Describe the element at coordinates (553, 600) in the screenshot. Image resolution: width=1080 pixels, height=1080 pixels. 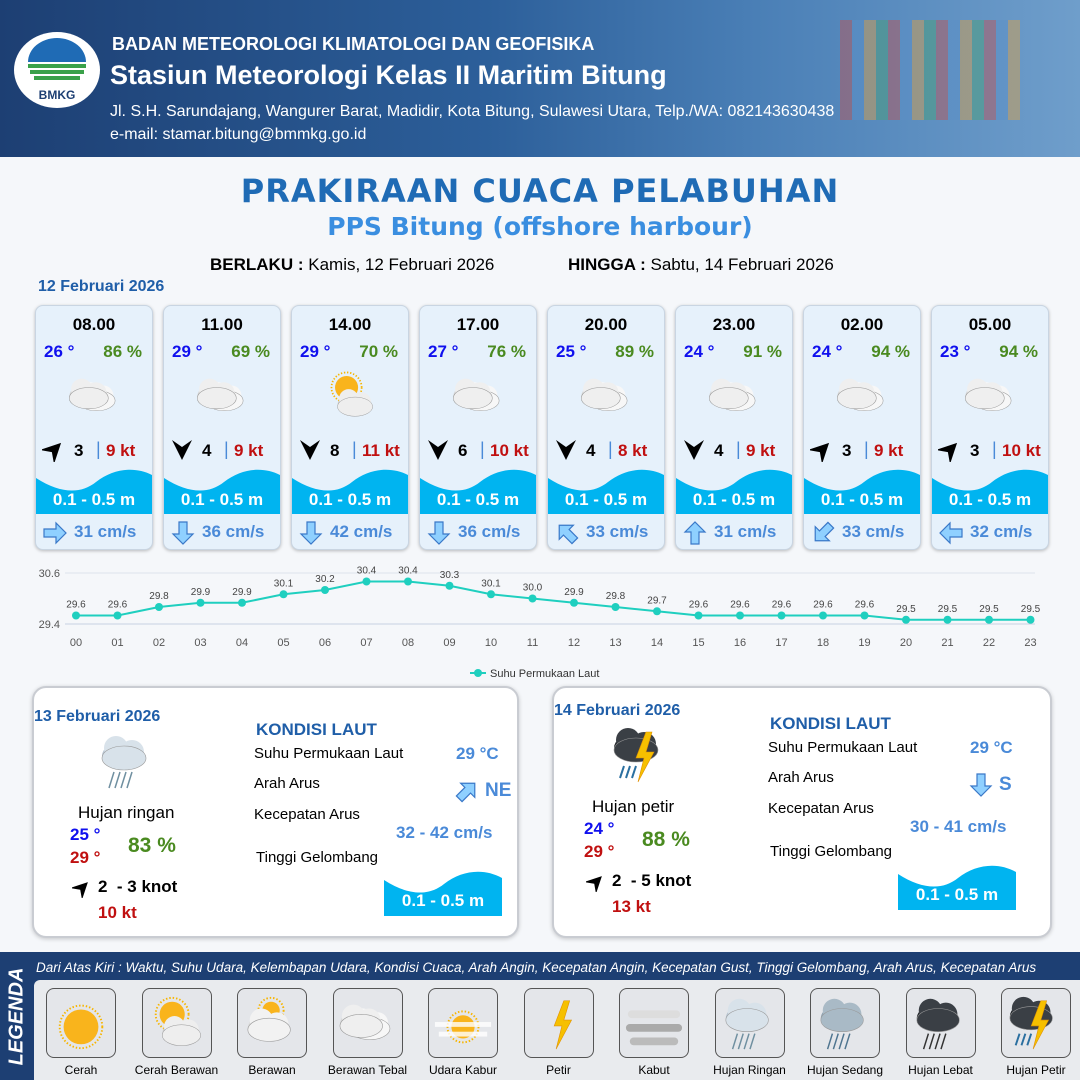
I see `sst-line` at that location.